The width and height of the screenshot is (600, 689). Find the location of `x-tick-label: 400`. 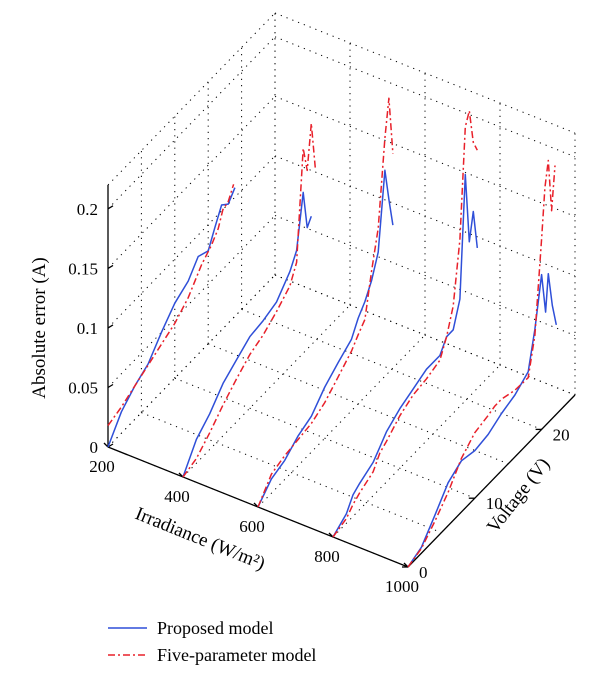

x-tick-label: 400 is located at coordinates (177, 496).